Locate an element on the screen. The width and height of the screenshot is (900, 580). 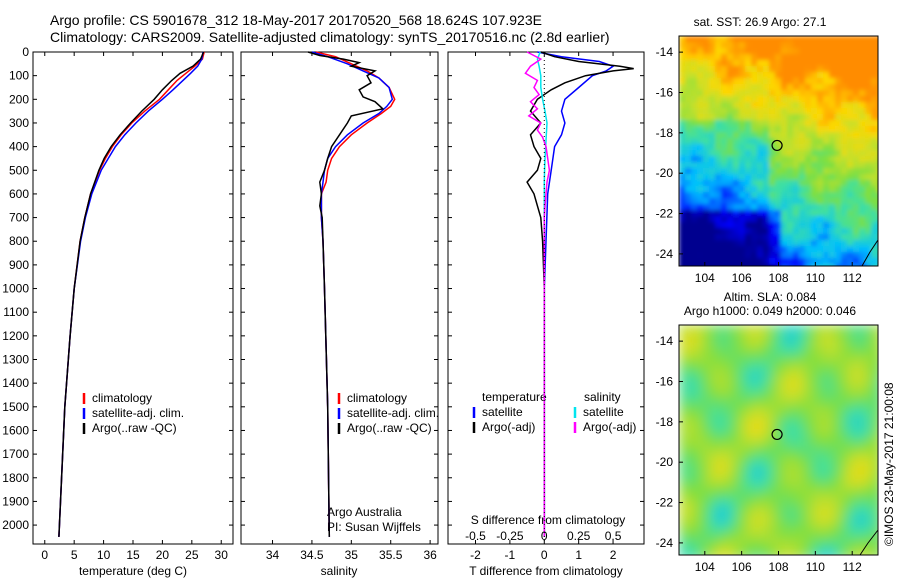
temperature-series-argo-raw-qc- is located at coordinates (131, 294).